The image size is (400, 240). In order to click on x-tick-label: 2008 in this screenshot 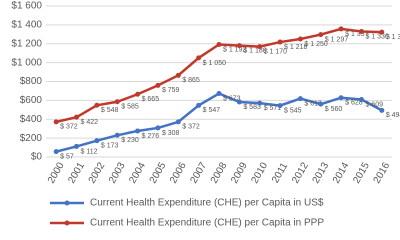, I will do `click(219, 172)`.